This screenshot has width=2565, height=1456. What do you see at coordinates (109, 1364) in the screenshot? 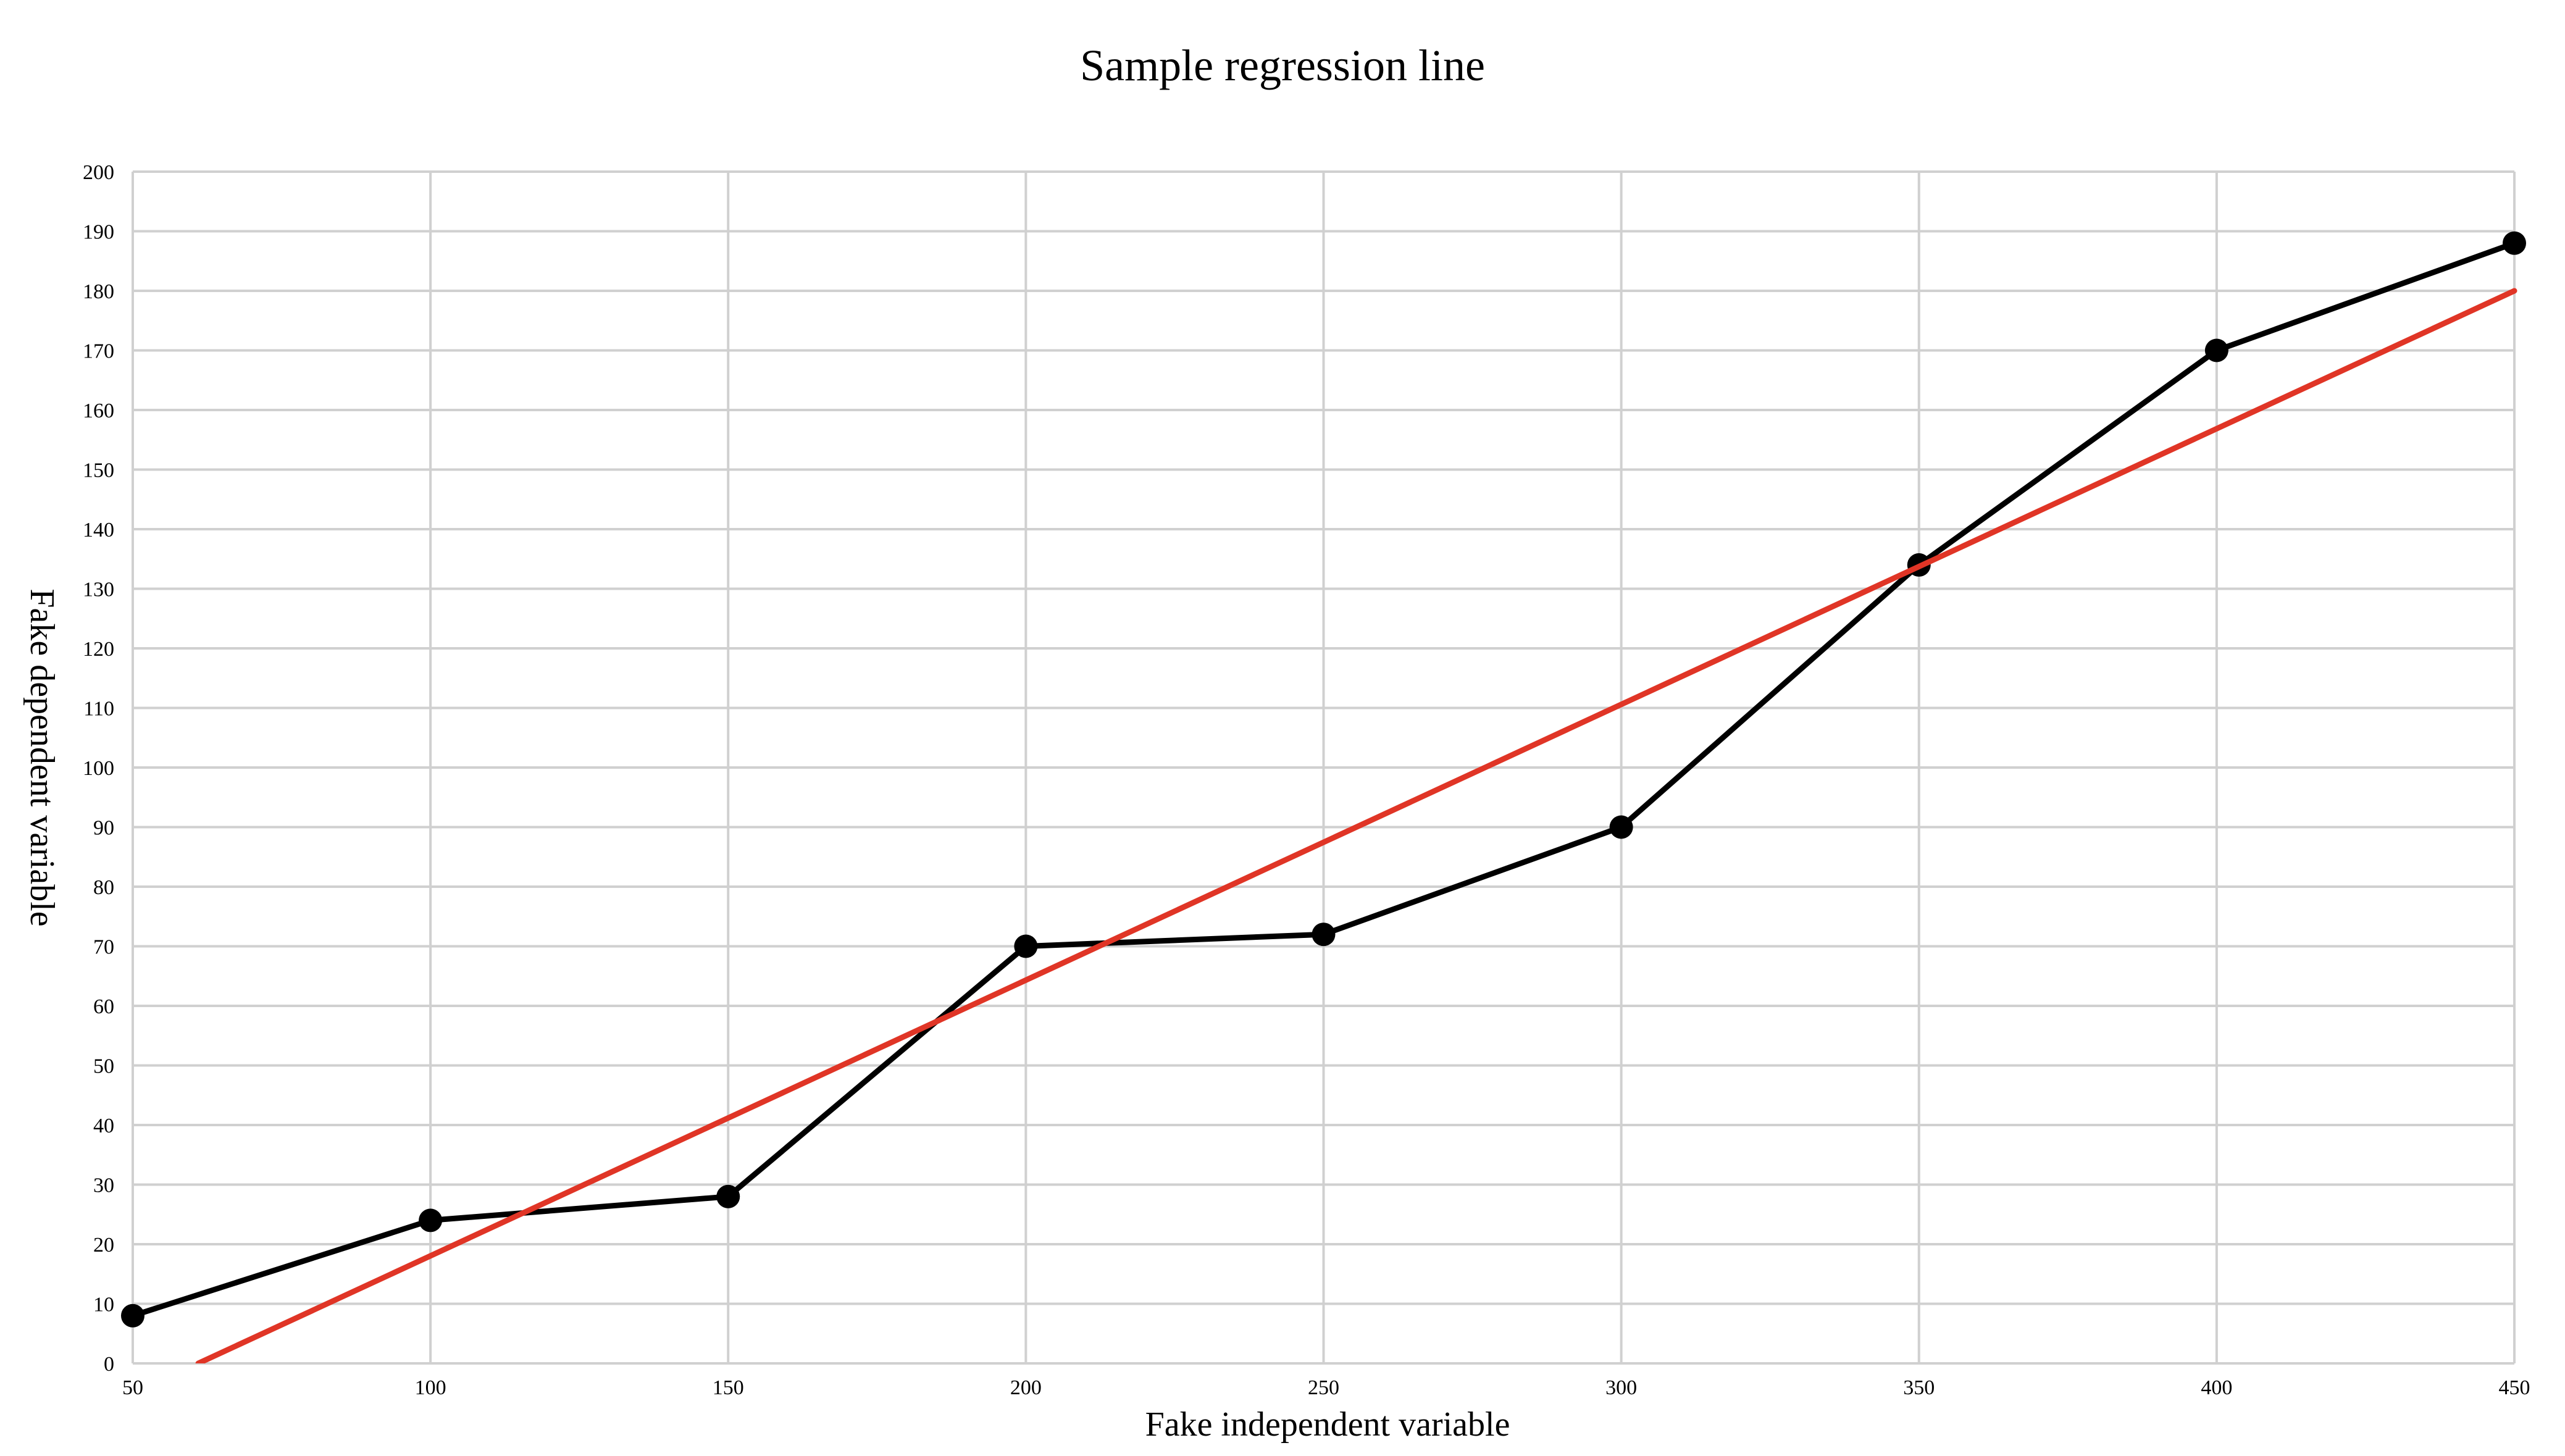
I see `y-tick-0: 0` at bounding box center [109, 1364].